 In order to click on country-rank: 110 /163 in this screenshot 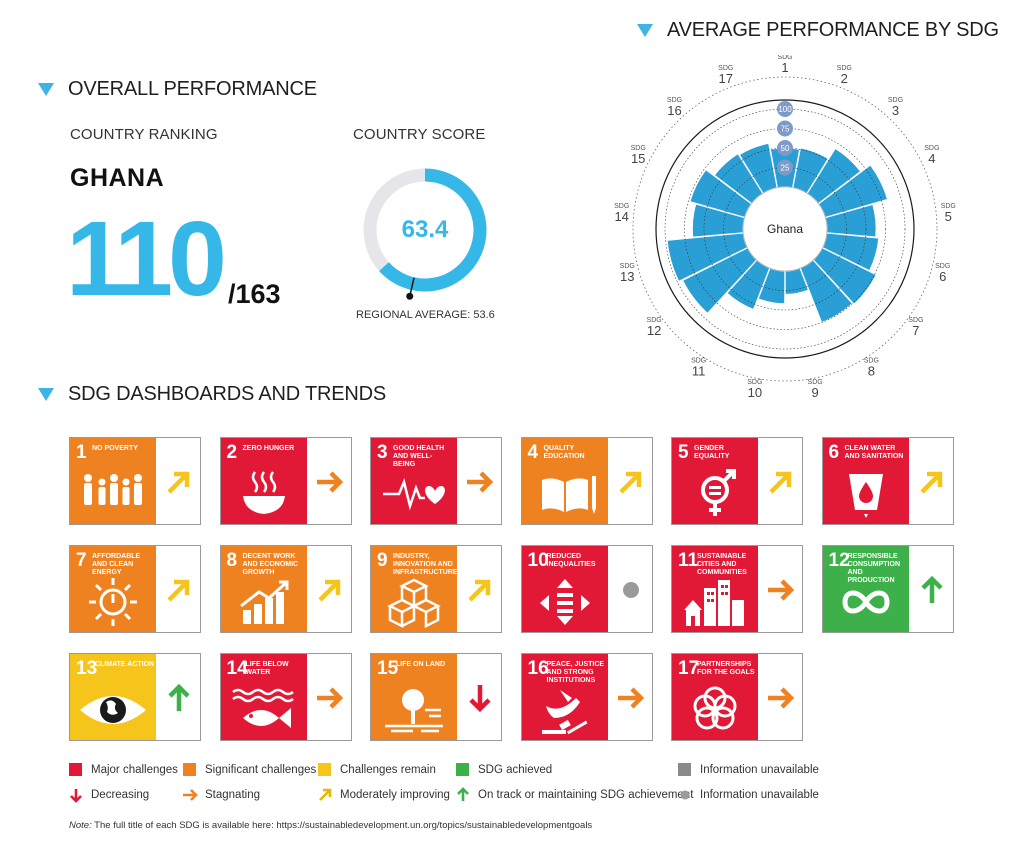, I will do `click(173, 259)`.